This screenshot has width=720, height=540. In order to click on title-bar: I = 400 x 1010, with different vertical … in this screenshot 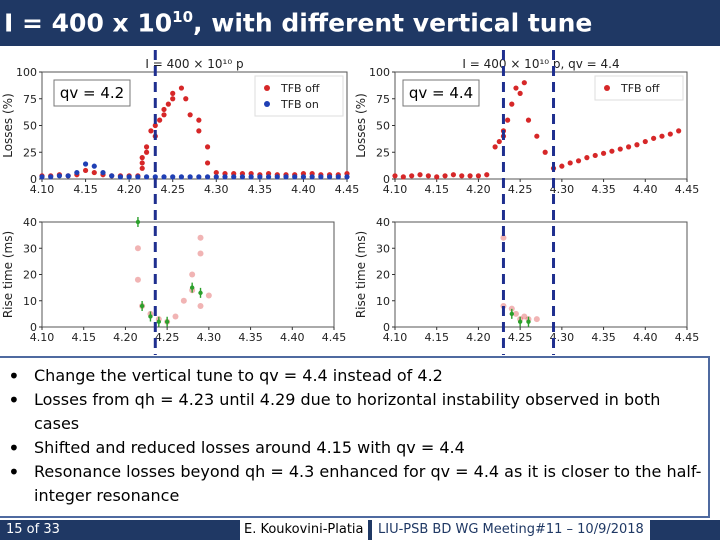, I will do `click(360, 23)`.